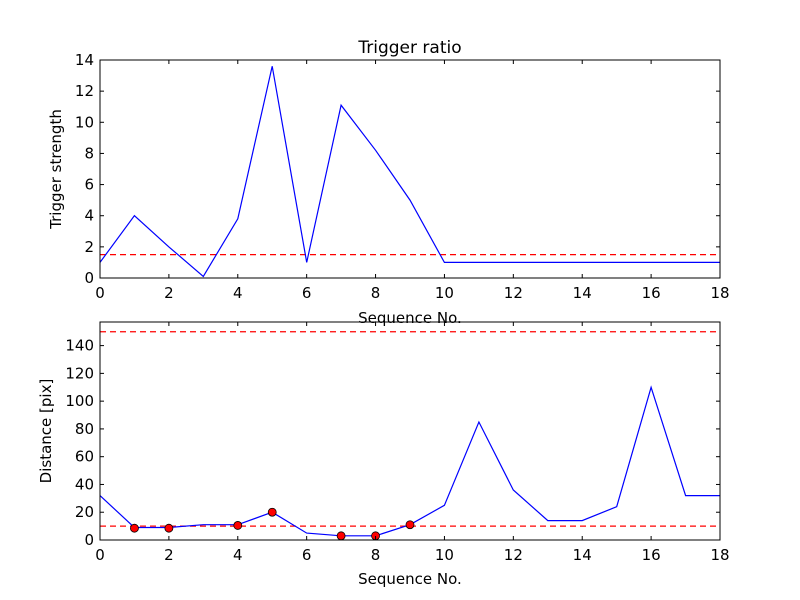  I want to click on y-tick-label: 8, so click(89, 153).